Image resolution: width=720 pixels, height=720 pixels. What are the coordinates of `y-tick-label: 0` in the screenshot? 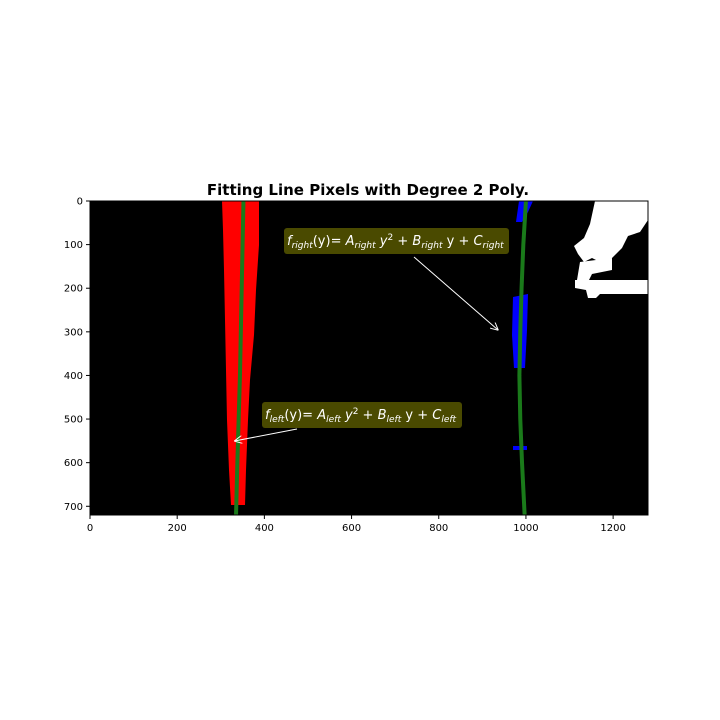 It's located at (80, 202).